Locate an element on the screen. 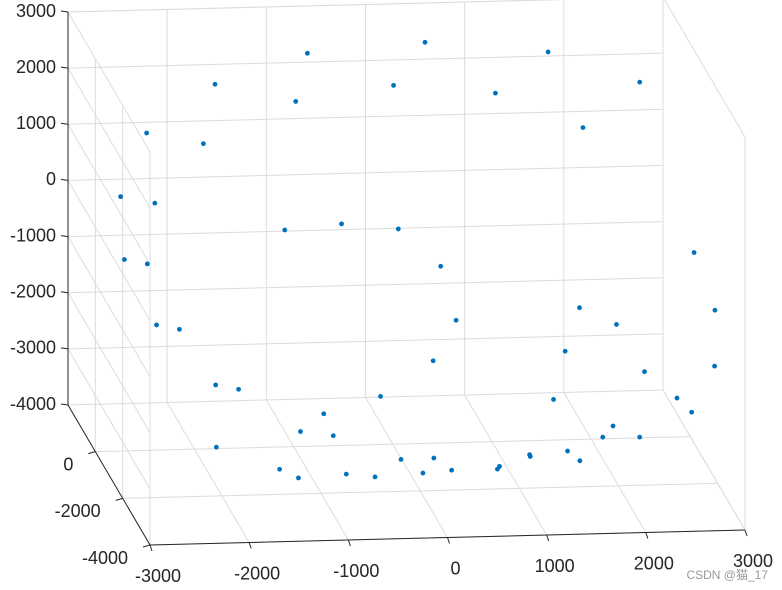 The image size is (782, 590). x-tick-label: 1000 is located at coordinates (555, 566).